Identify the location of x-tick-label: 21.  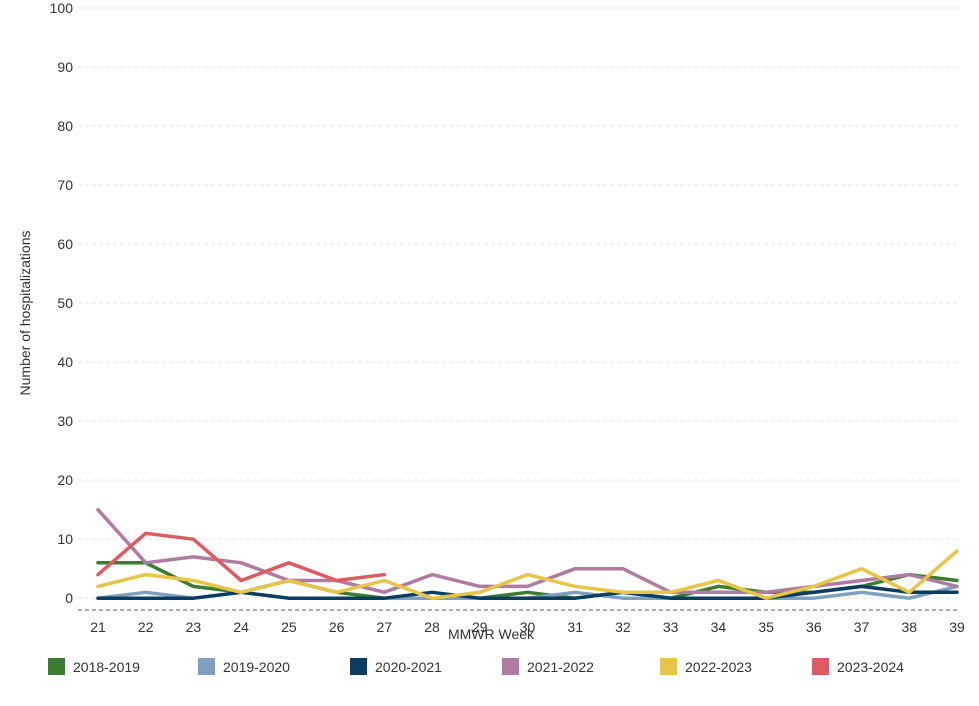
(98, 627).